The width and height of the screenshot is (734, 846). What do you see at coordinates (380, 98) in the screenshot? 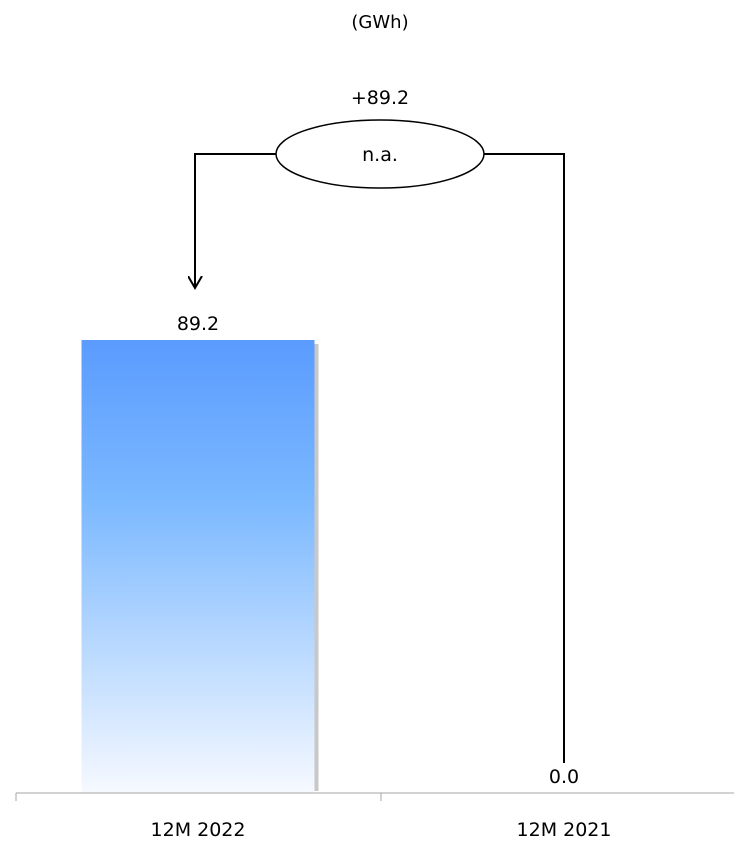
I see `change-absolute-label: +89.2` at bounding box center [380, 98].